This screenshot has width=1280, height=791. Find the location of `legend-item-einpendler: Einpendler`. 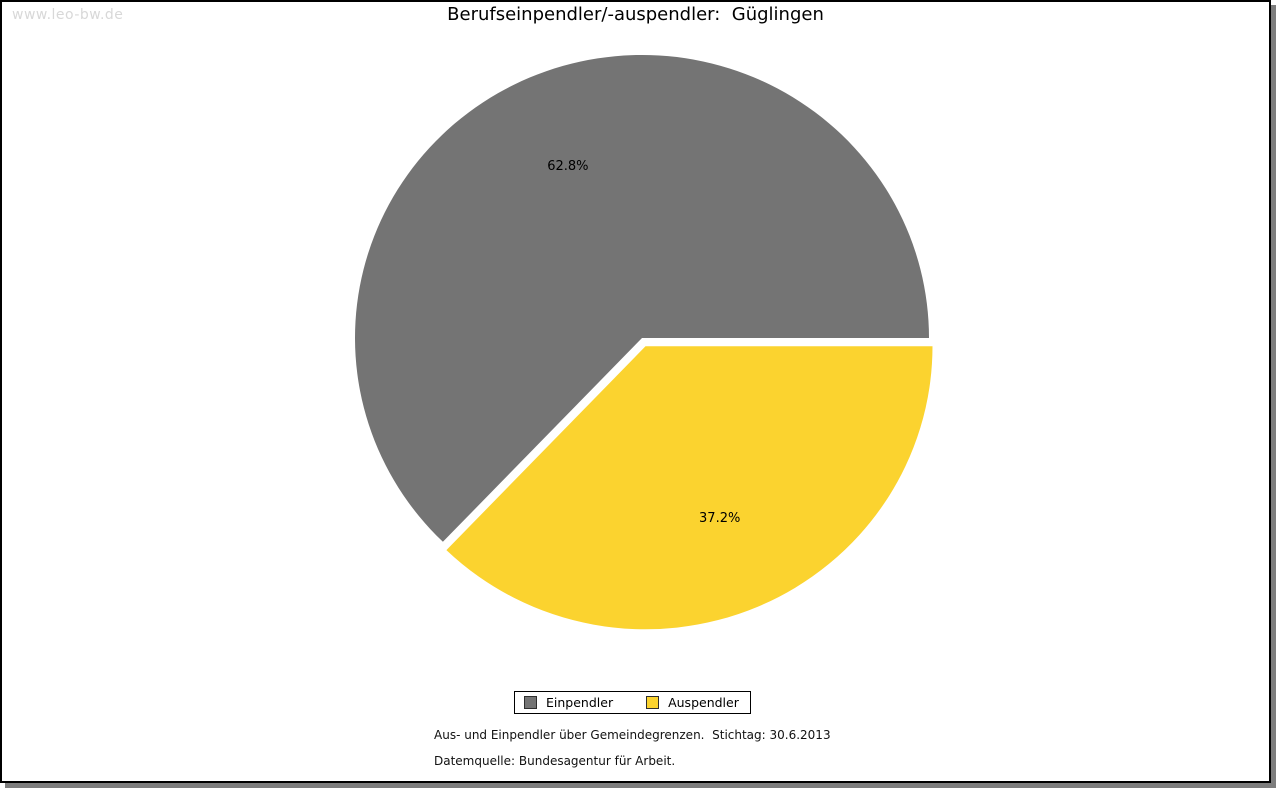

legend-item-einpendler: Einpendler is located at coordinates (568, 702).